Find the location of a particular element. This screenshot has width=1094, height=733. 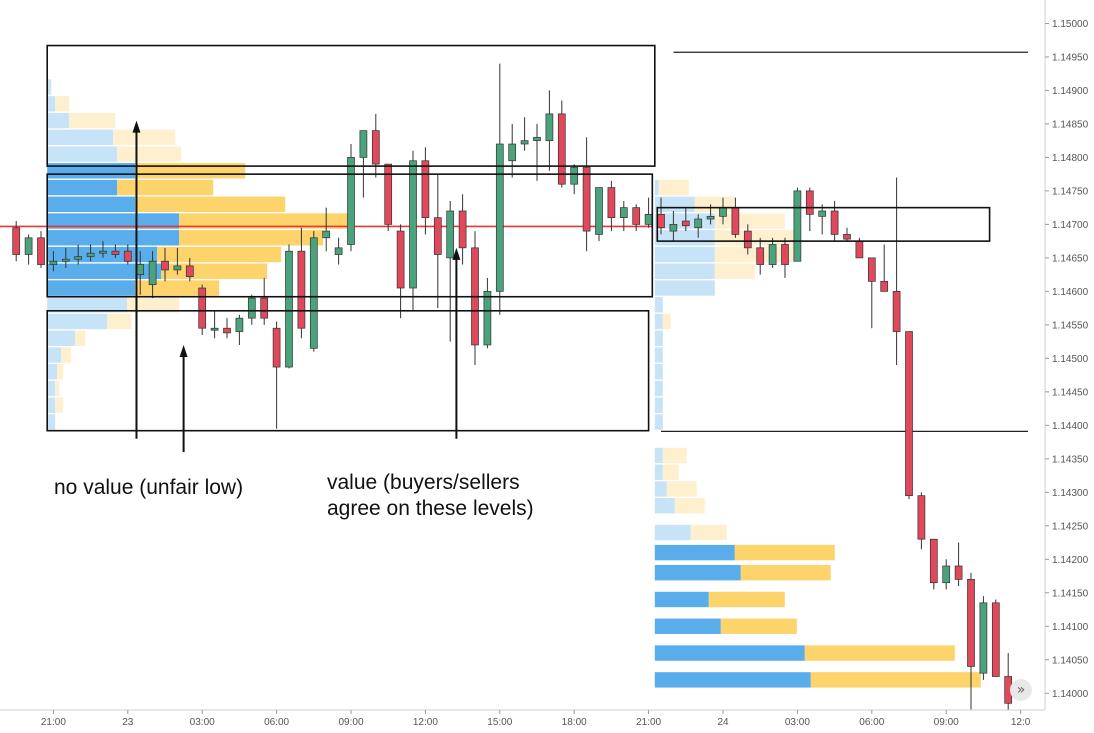

time-tick-label-7: 18:00 is located at coordinates (574, 722).